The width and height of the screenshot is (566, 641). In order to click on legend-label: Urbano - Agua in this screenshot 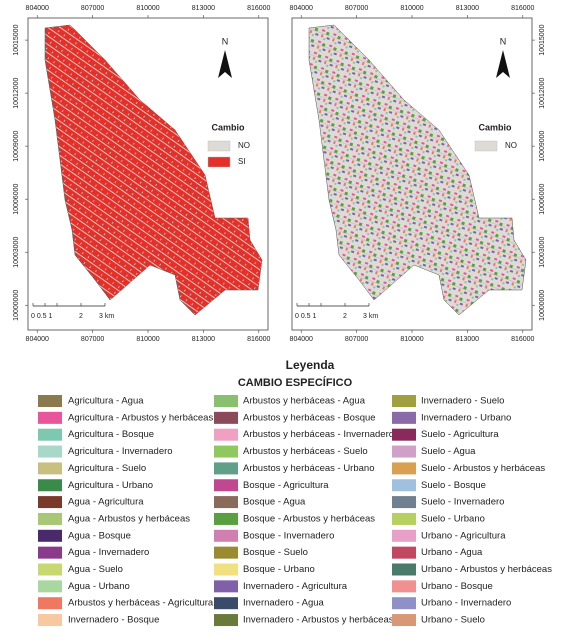, I will do `click(452, 552)`.